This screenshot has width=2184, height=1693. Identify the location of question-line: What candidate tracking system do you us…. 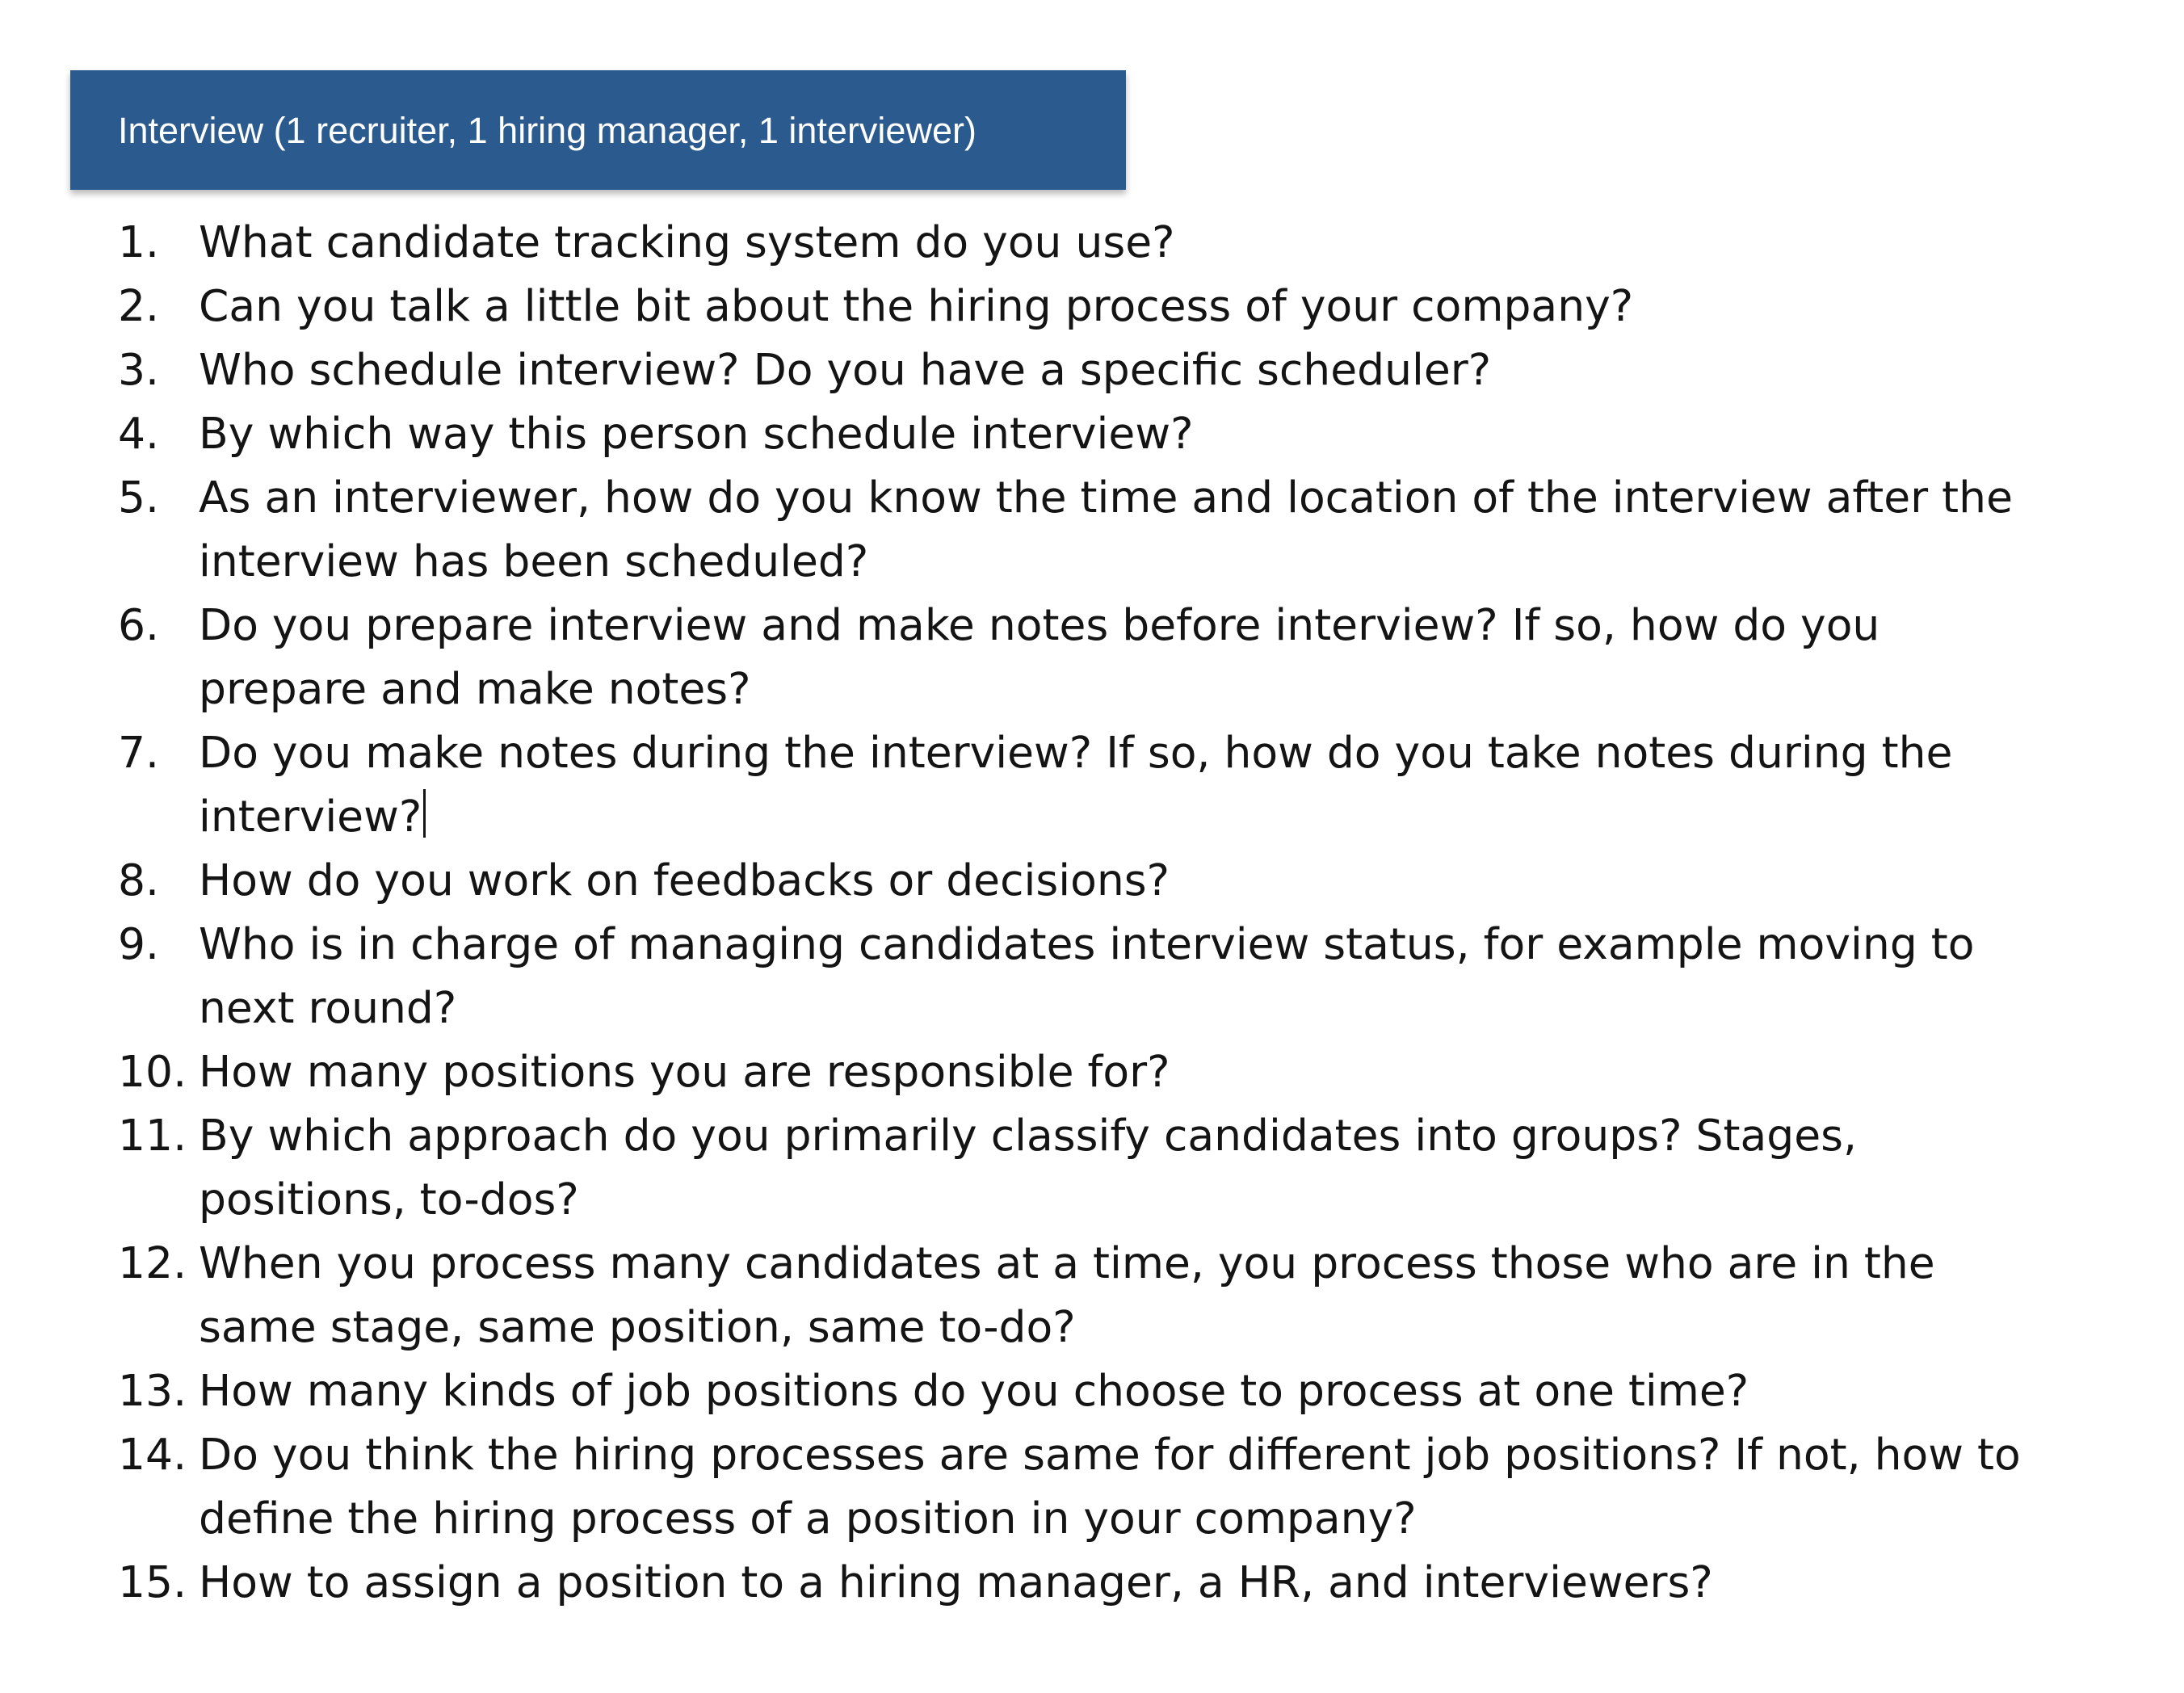
(687, 241).